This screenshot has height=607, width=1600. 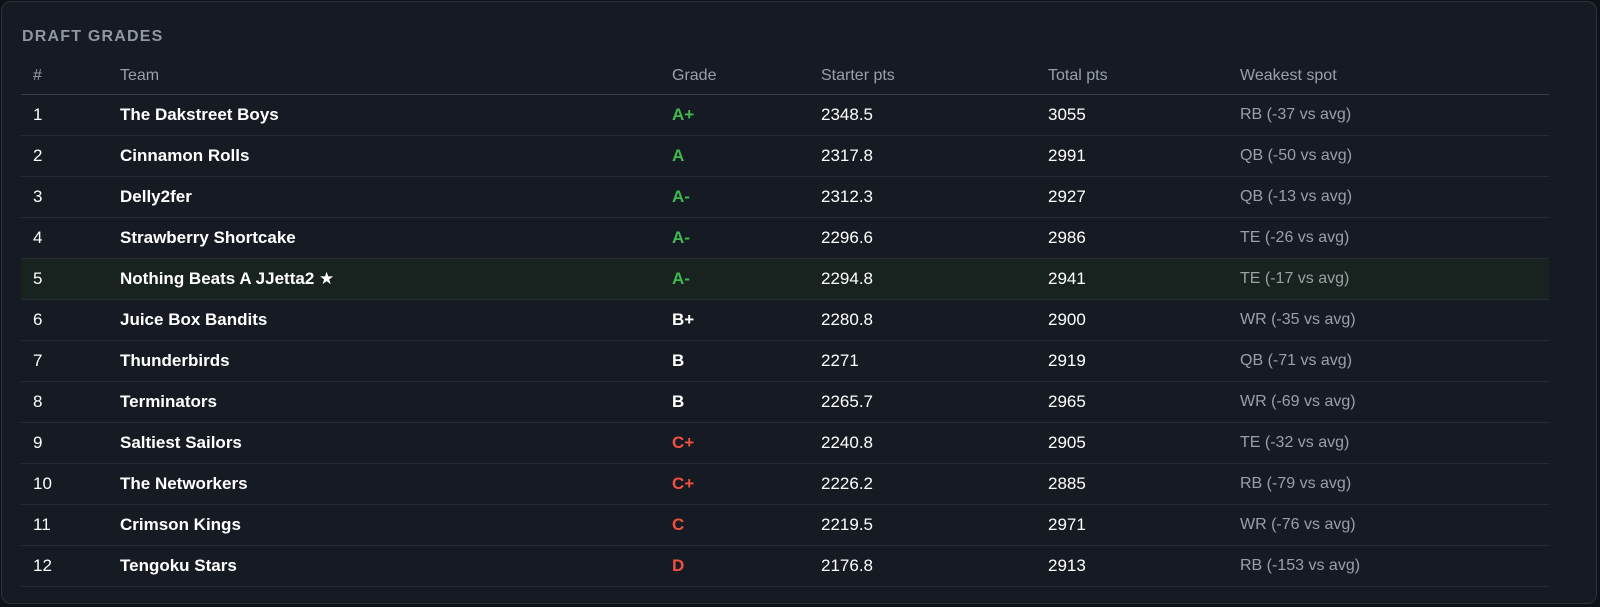 I want to click on grade: A, so click(x=734, y=156).